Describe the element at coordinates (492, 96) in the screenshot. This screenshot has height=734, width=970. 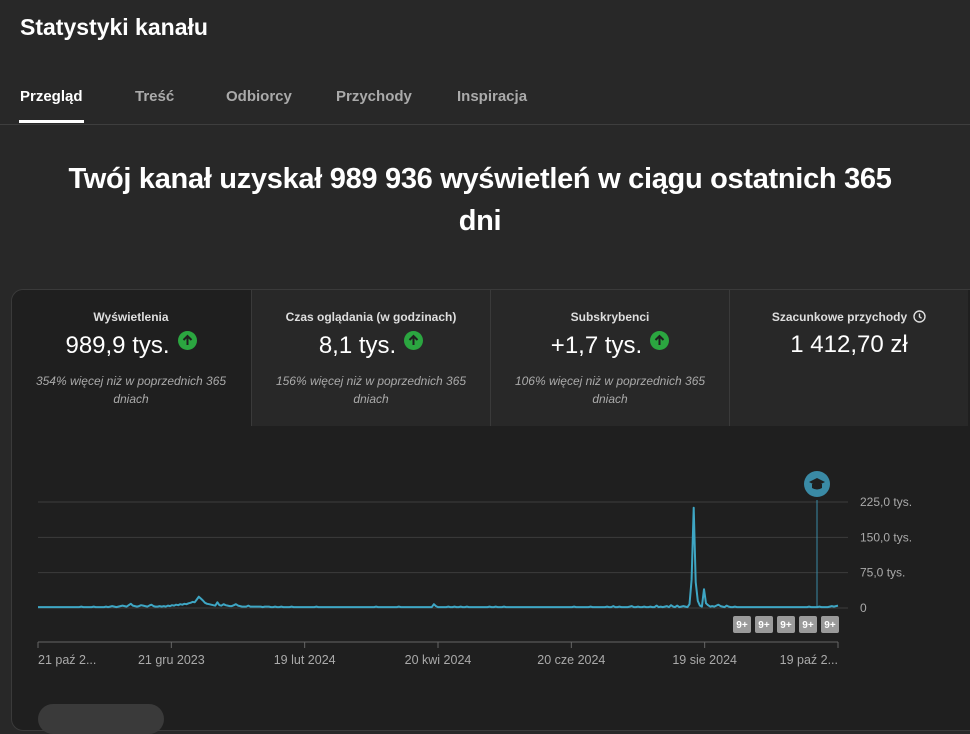
I see `tab-inspiration: Inspiracja` at that location.